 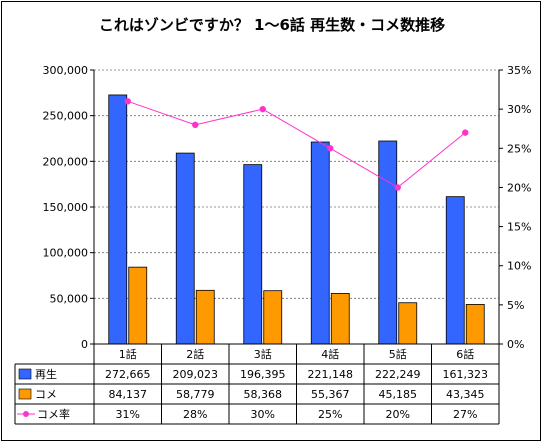 What do you see at coordinates (263, 414) in the screenshot?
I see `data-label: 30%` at bounding box center [263, 414].